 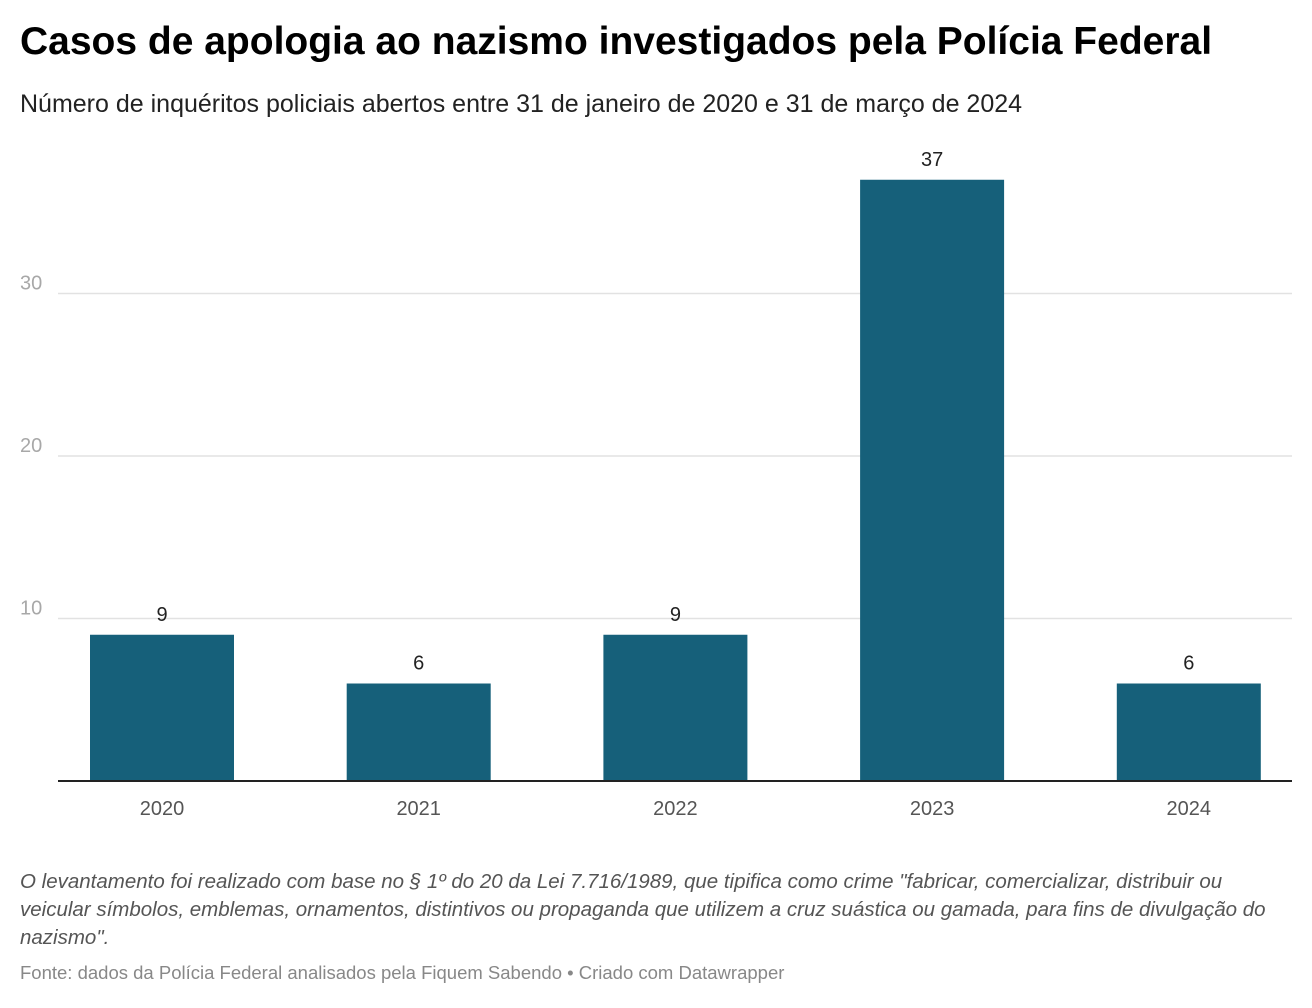 I want to click on x-tick-label-2024: 2024, so click(x=1189, y=809).